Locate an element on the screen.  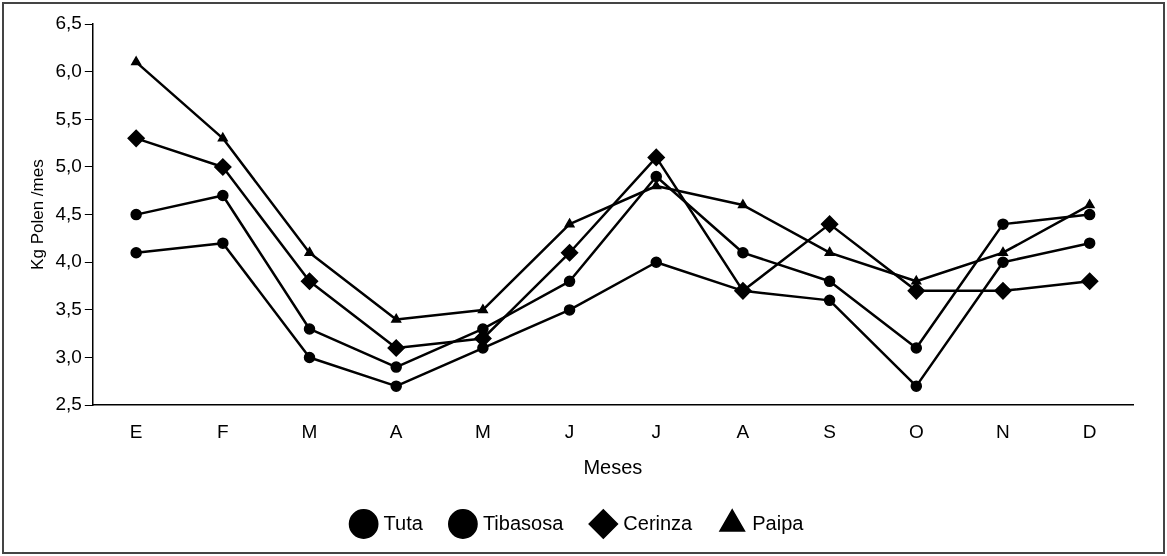
x-tick-label: E is located at coordinates (136, 431).